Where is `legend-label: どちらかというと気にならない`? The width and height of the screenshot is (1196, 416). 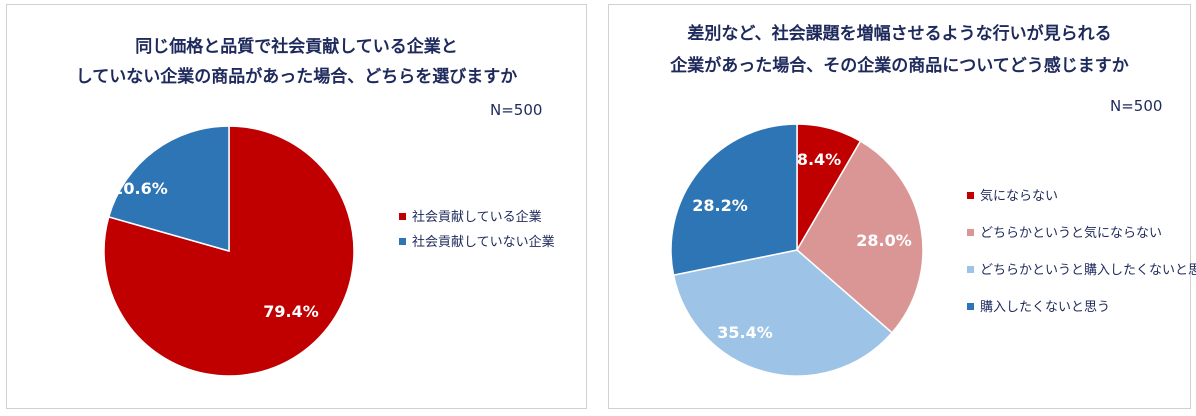
legend-label: どちらかというと気にならない is located at coordinates (1071, 233).